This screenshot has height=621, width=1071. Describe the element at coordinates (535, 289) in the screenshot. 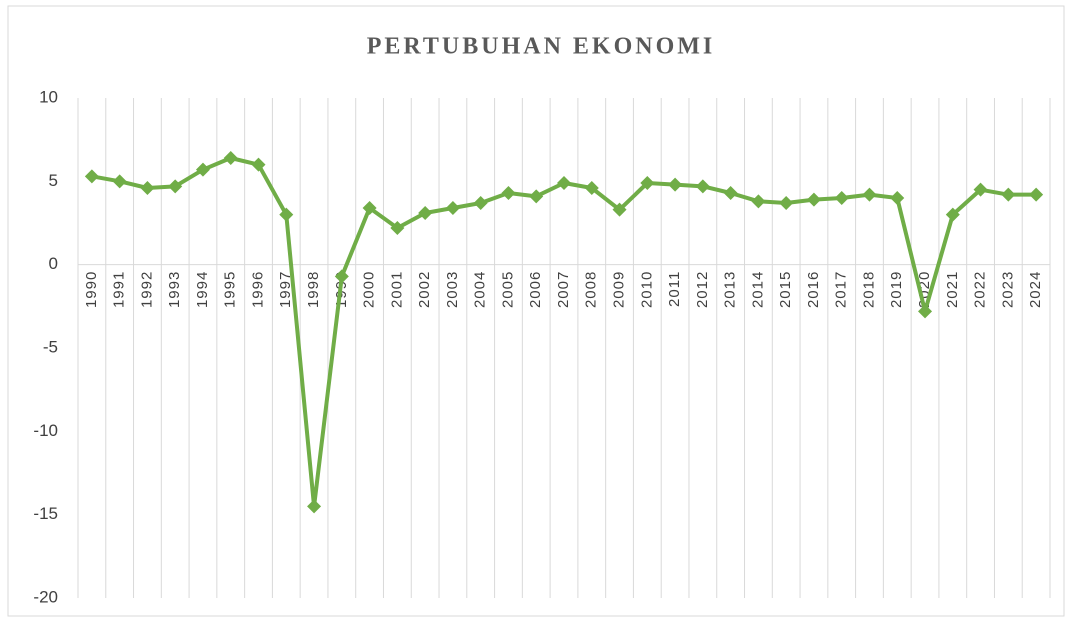

I see `x-tick-label: 2006` at that location.